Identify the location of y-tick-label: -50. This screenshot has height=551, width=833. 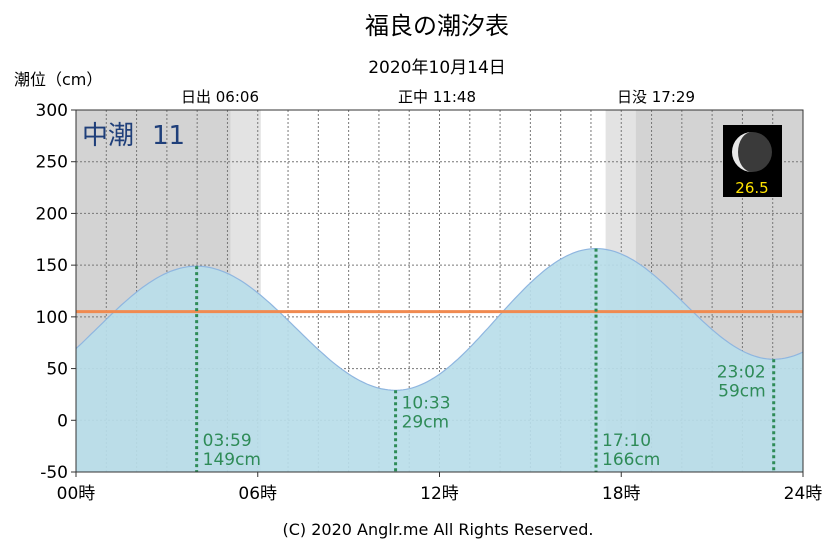
(54, 473).